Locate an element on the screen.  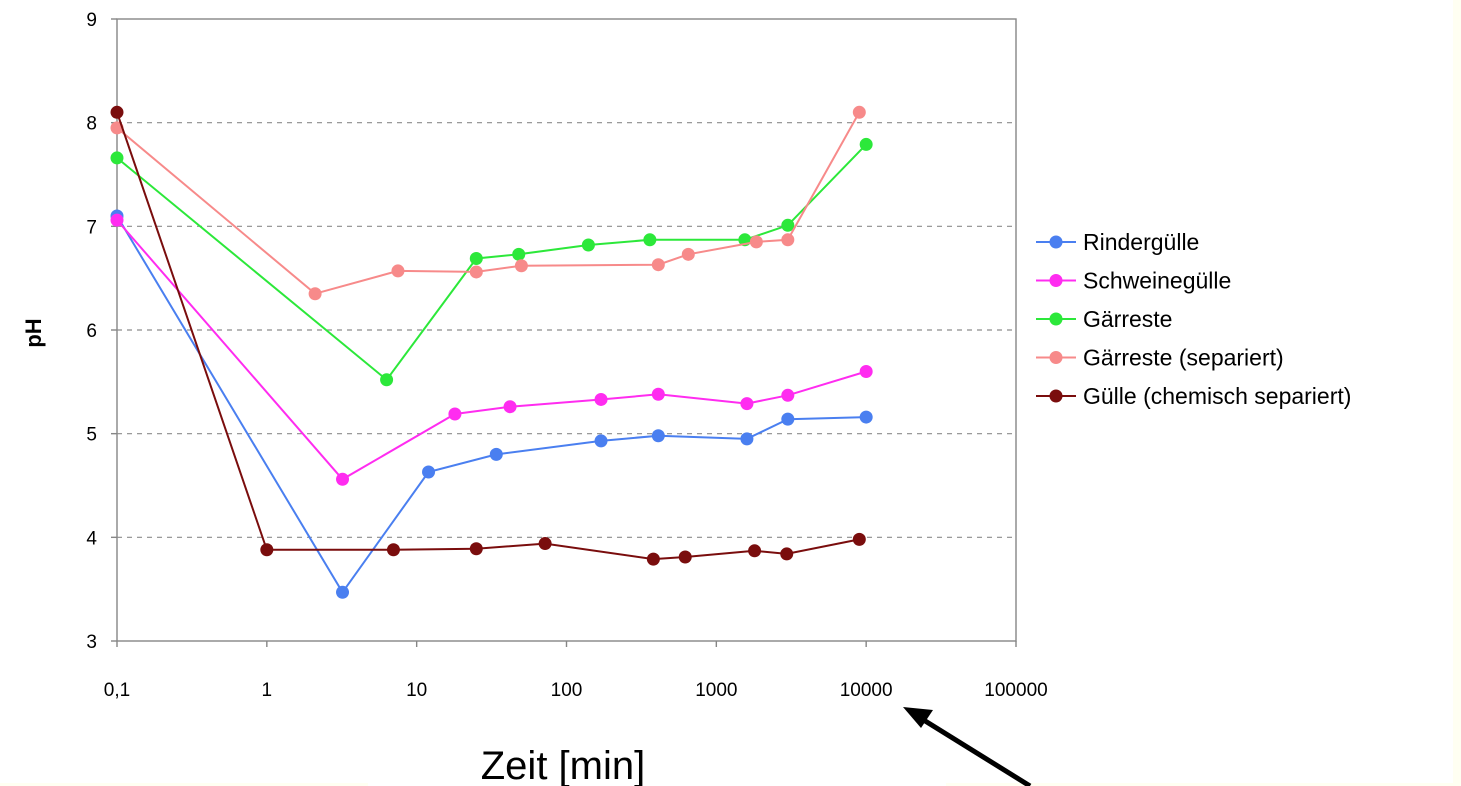
y-tick-label: 7 is located at coordinates (91, 227).